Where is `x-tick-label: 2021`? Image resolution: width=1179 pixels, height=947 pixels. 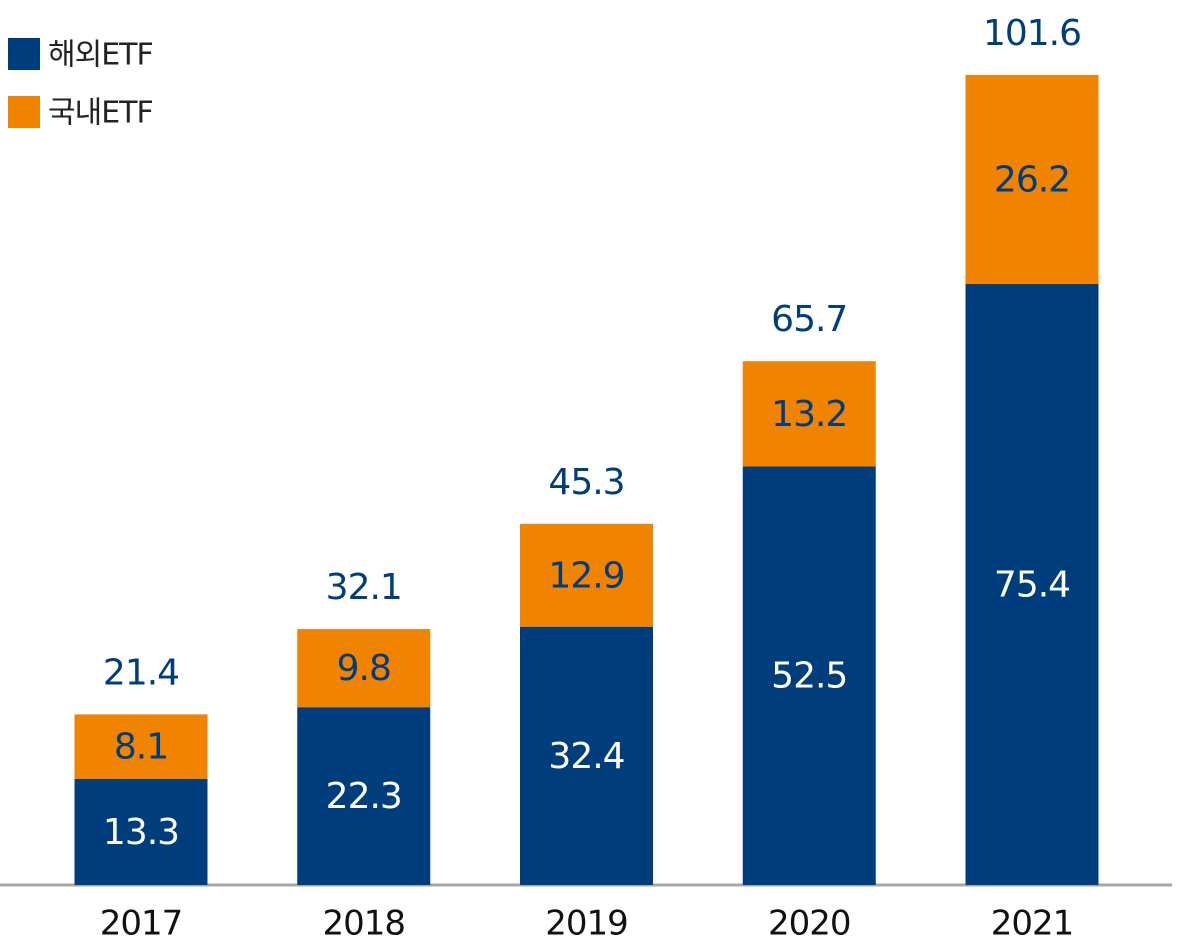 x-tick-label: 2021 is located at coordinates (1032, 924).